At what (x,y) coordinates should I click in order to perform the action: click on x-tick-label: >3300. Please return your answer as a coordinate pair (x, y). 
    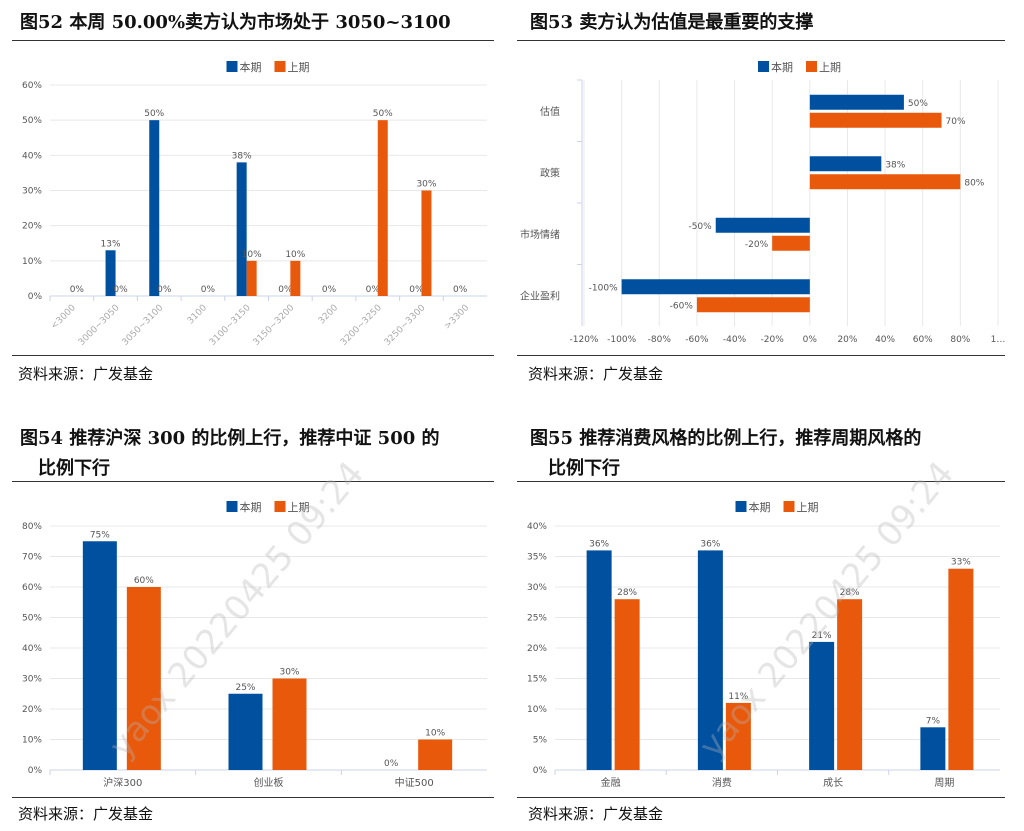
    Looking at the image, I should click on (457, 317).